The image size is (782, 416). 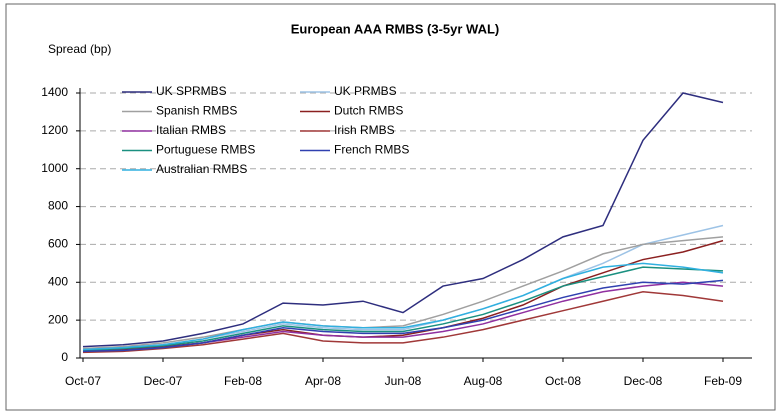 What do you see at coordinates (54, 168) in the screenshot?
I see `y-tick-label: 1000` at bounding box center [54, 168].